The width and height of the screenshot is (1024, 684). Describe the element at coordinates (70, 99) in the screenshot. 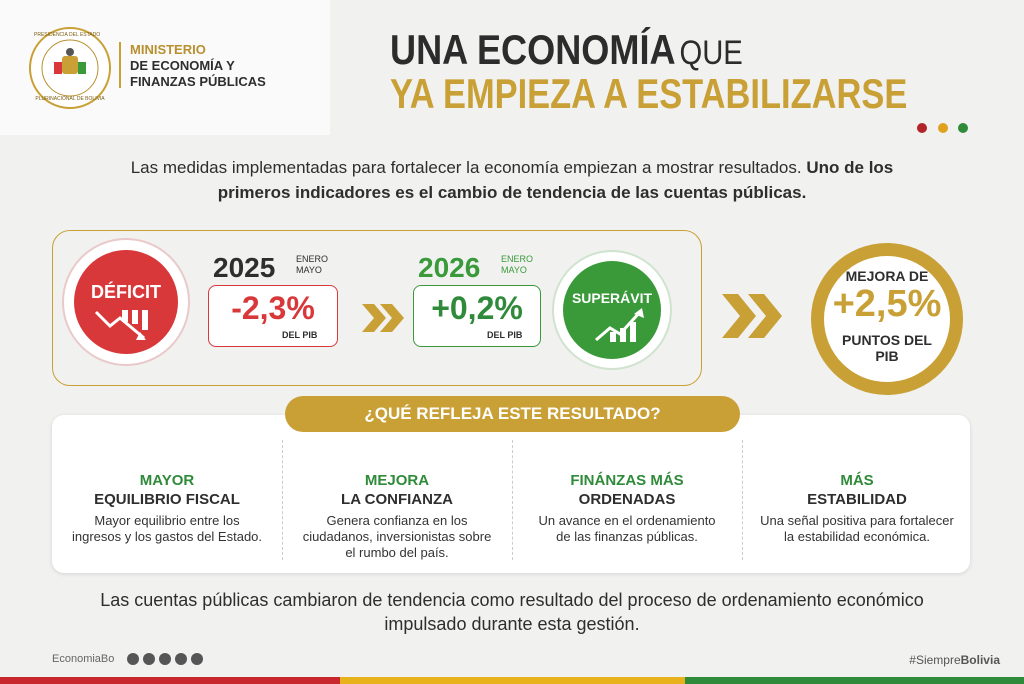

I see `seal-bottom: PLURINACIONAL DE BOLIVIA` at that location.